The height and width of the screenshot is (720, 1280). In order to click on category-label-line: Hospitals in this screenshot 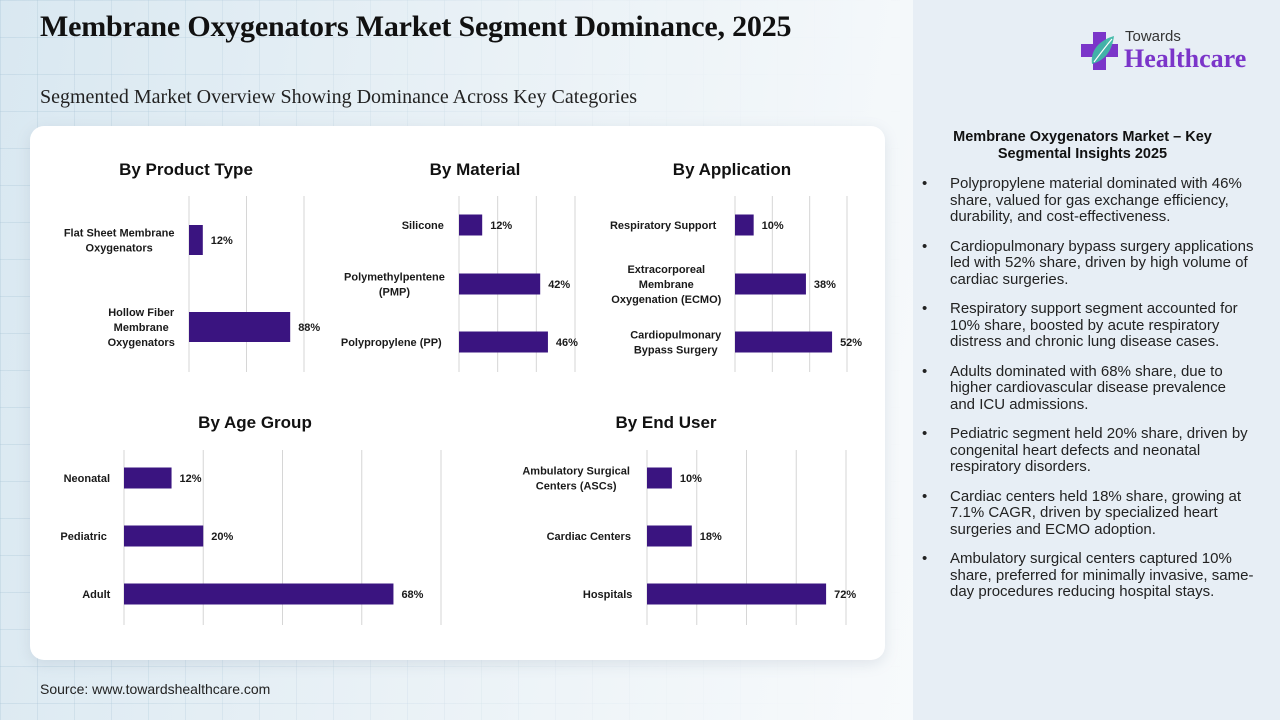, I will do `click(608, 595)`.